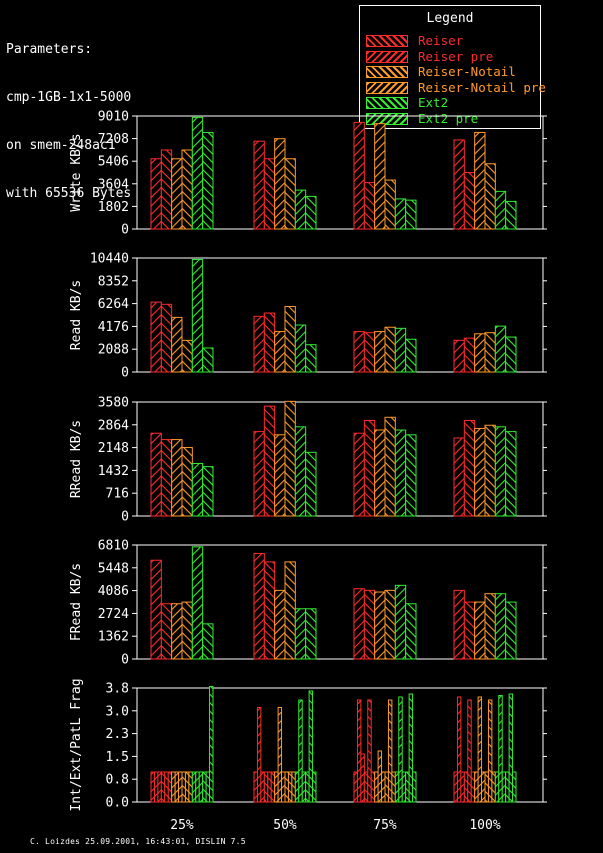 This screenshot has height=853, width=603. I want to click on y-tick-label: 1432, so click(113, 471).